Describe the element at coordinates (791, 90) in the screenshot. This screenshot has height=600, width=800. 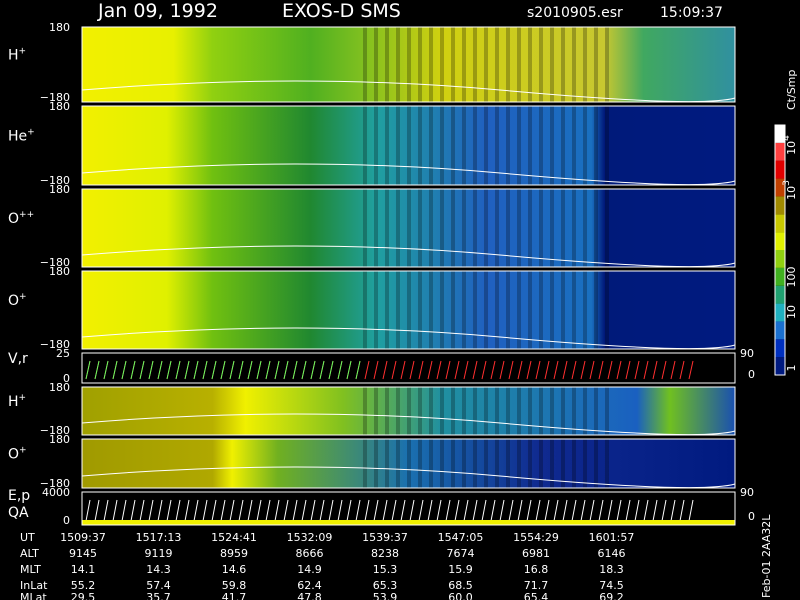
I see `colorbar-unit: Ct/Smp` at that location.